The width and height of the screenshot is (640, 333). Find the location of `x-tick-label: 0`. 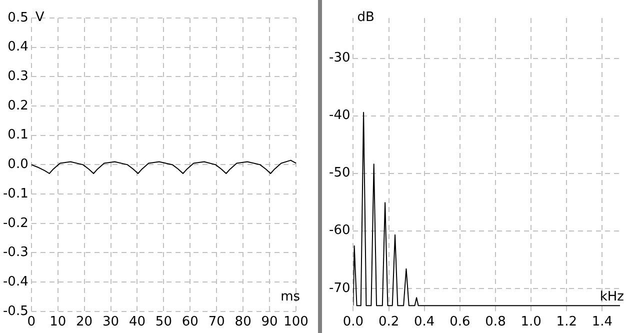

x-tick-label: 0 is located at coordinates (31, 322).